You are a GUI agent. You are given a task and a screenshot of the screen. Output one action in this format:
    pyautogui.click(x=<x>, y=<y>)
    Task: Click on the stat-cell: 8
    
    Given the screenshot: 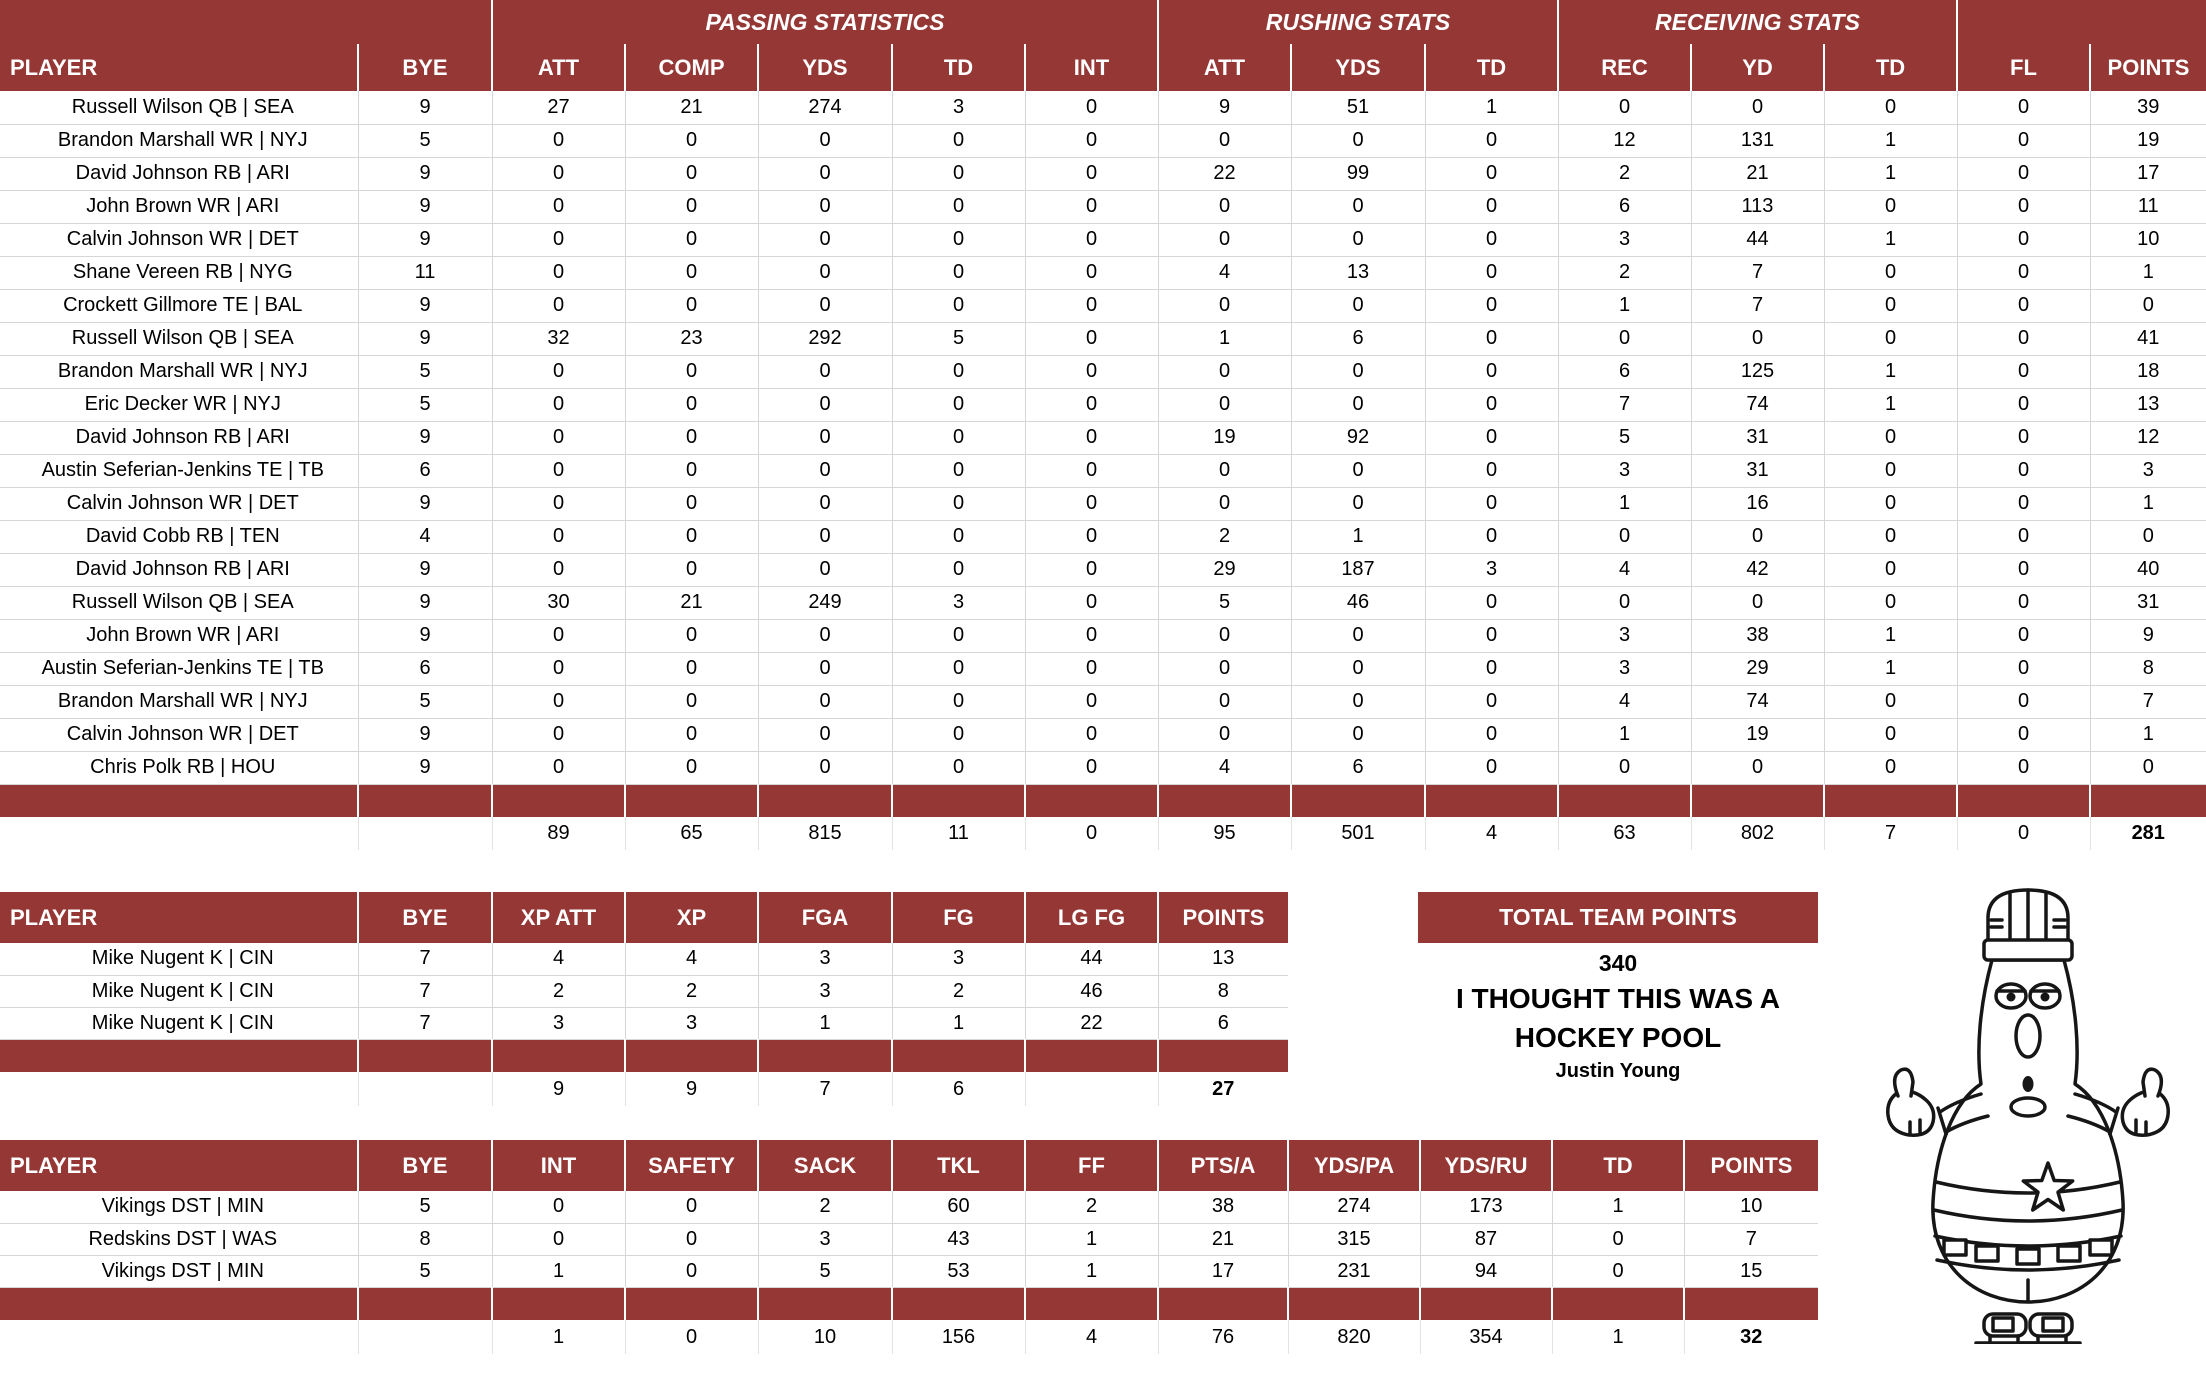 What is the action you would take?
    pyautogui.click(x=2148, y=669)
    